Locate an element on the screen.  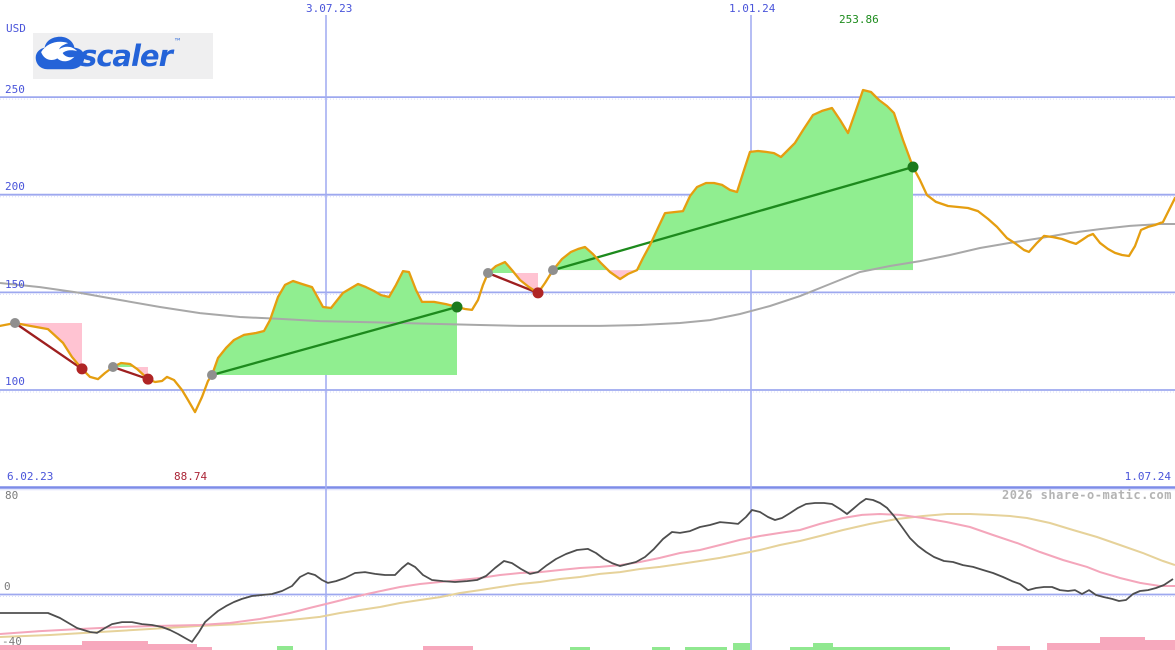
trademark-symbol: ™ is located at coordinates (177, 41).